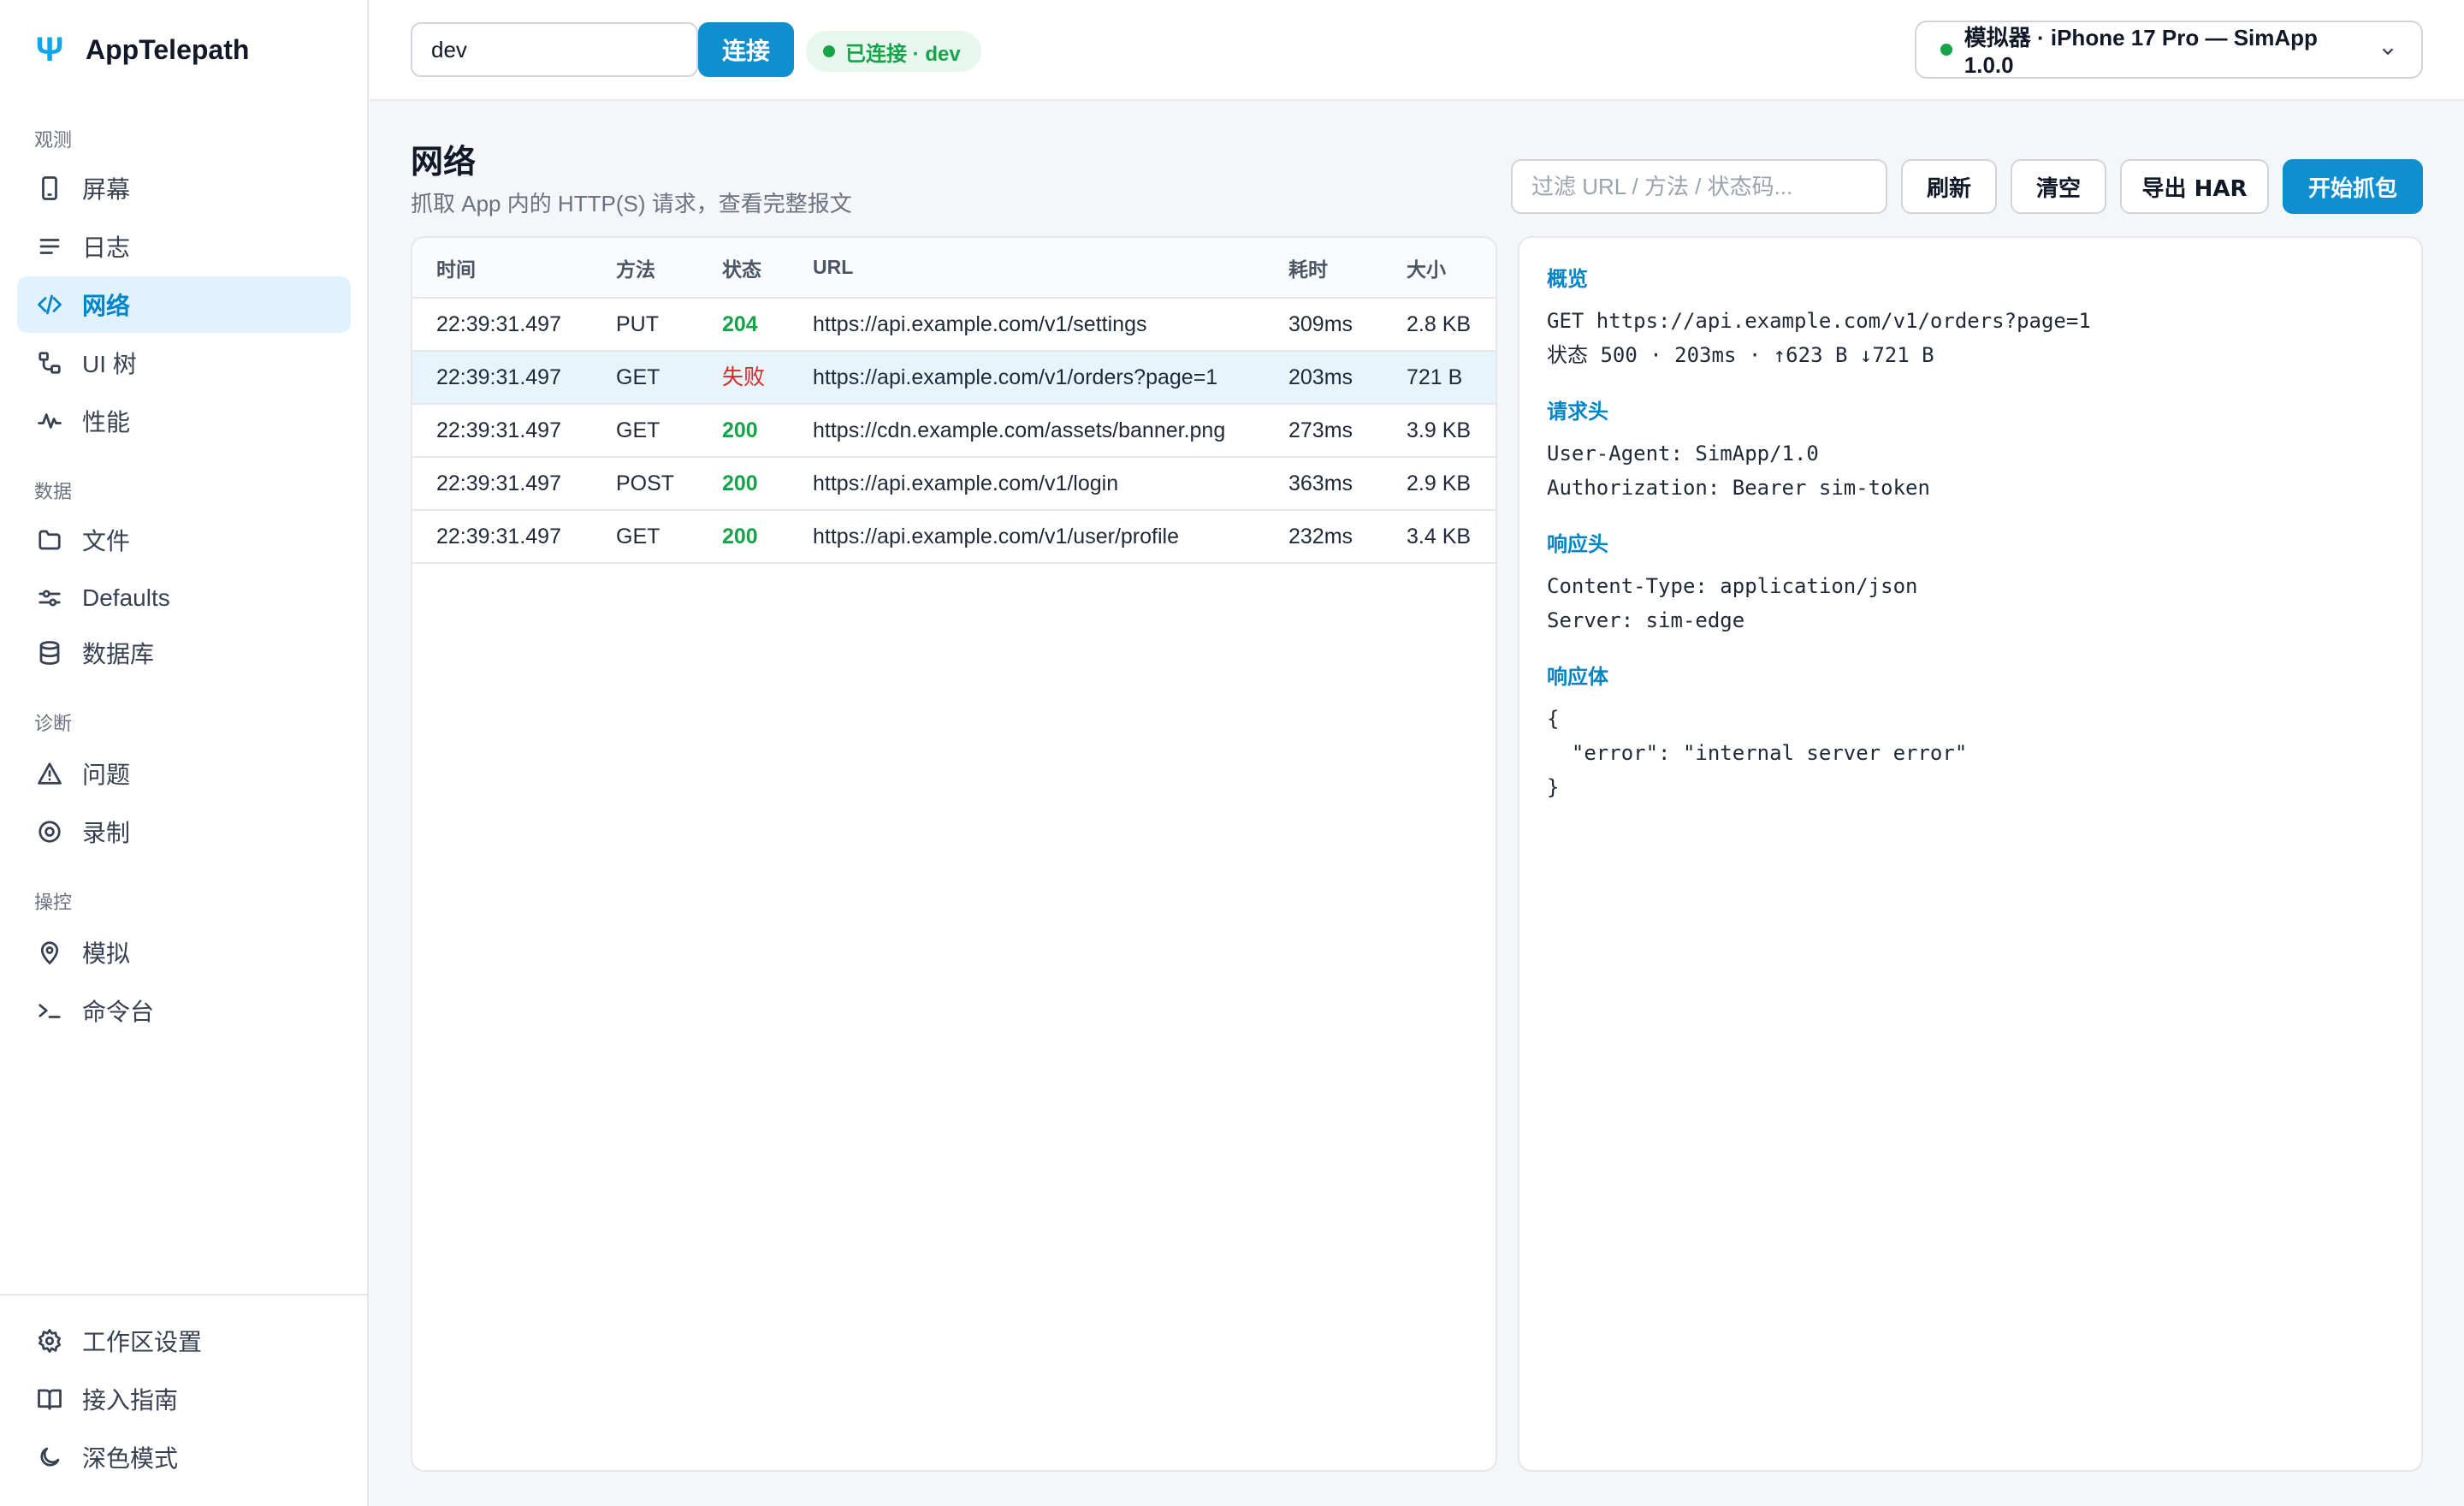 This screenshot has height=1506, width=2464. What do you see at coordinates (1027, 378) in the screenshot?
I see `cell-url: https://api.example.com/v1/orders?page=1` at bounding box center [1027, 378].